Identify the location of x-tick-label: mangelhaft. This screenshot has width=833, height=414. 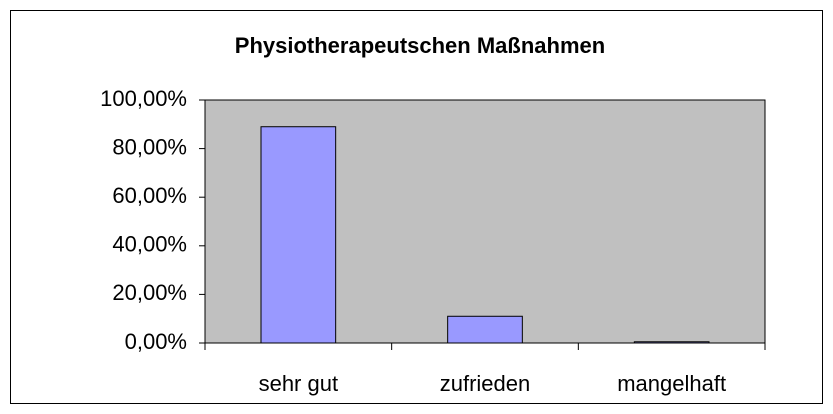
(671, 383).